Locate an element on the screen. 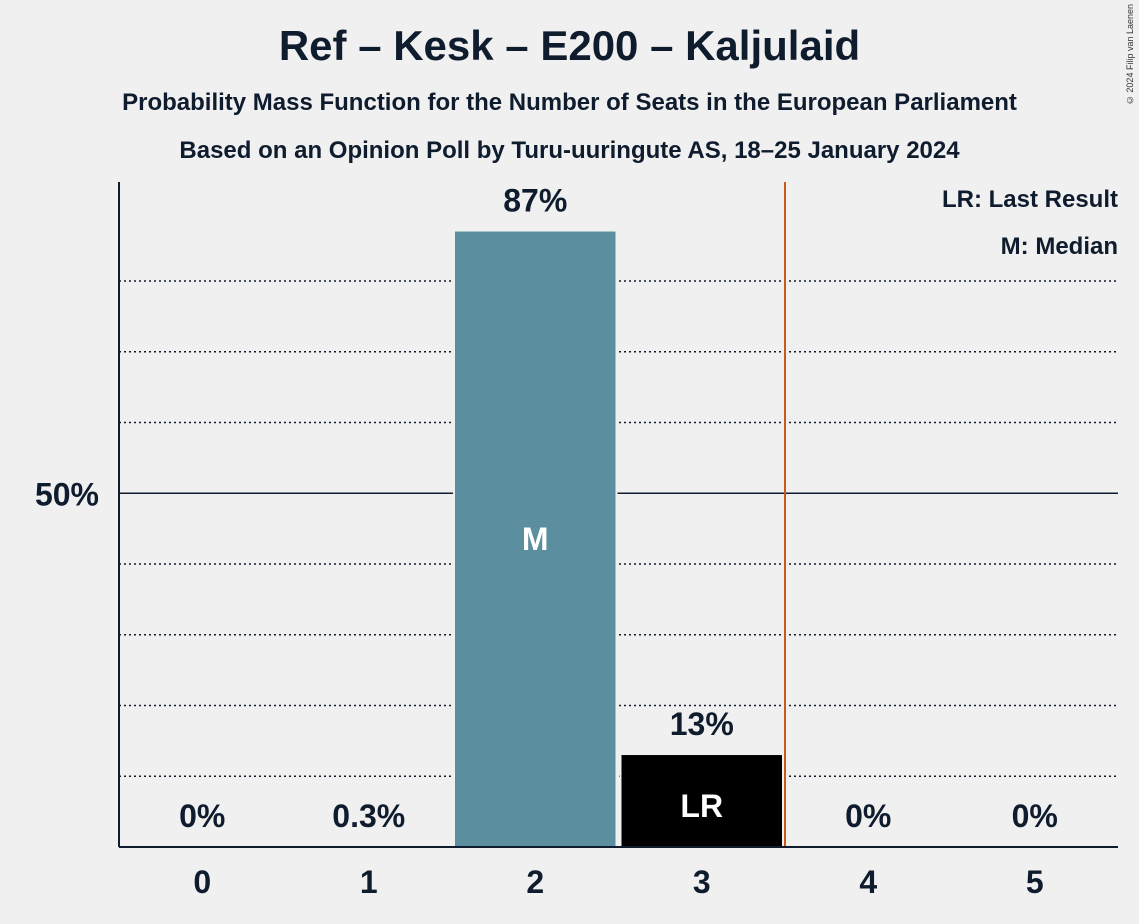 This screenshot has height=924, width=1139. last-result-marker: LR is located at coordinates (701, 806).